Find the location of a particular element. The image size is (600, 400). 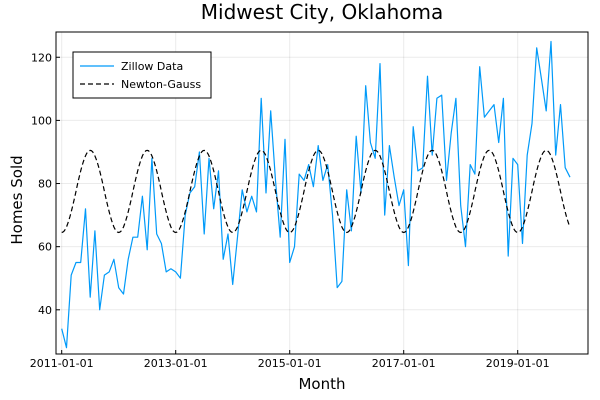

y-tick-label: 100 is located at coordinates (41, 120).